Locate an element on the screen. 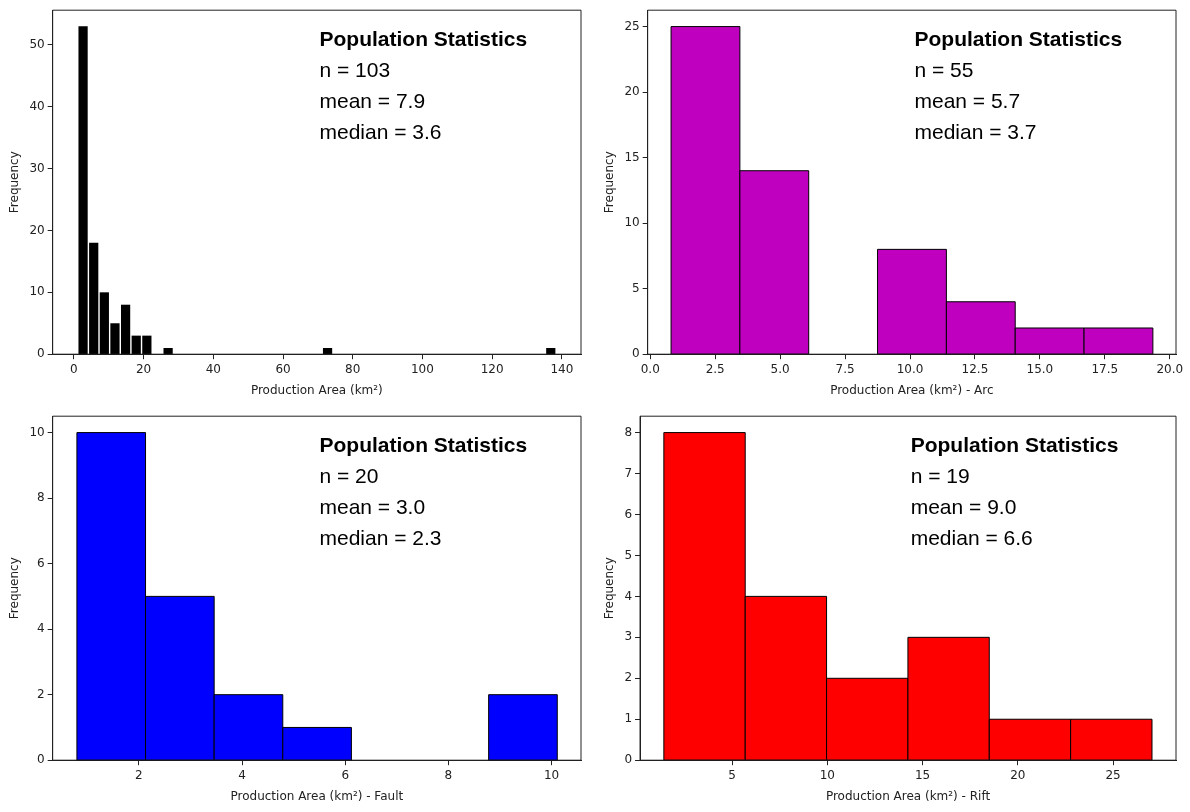 Image resolution: width=1190 pixels, height=812 pixels. x-axis-title: Production Area (km²) - Fault is located at coordinates (317, 795).